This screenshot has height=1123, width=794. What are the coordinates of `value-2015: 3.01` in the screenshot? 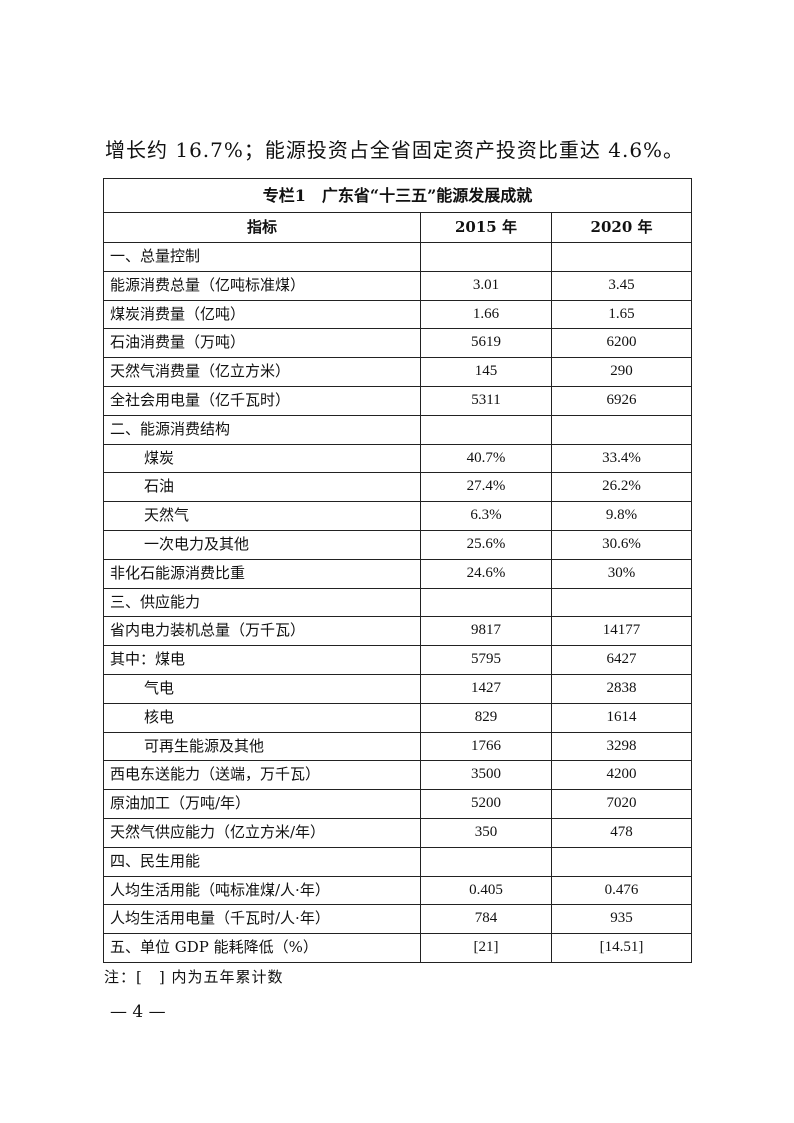 It's located at (486, 285).